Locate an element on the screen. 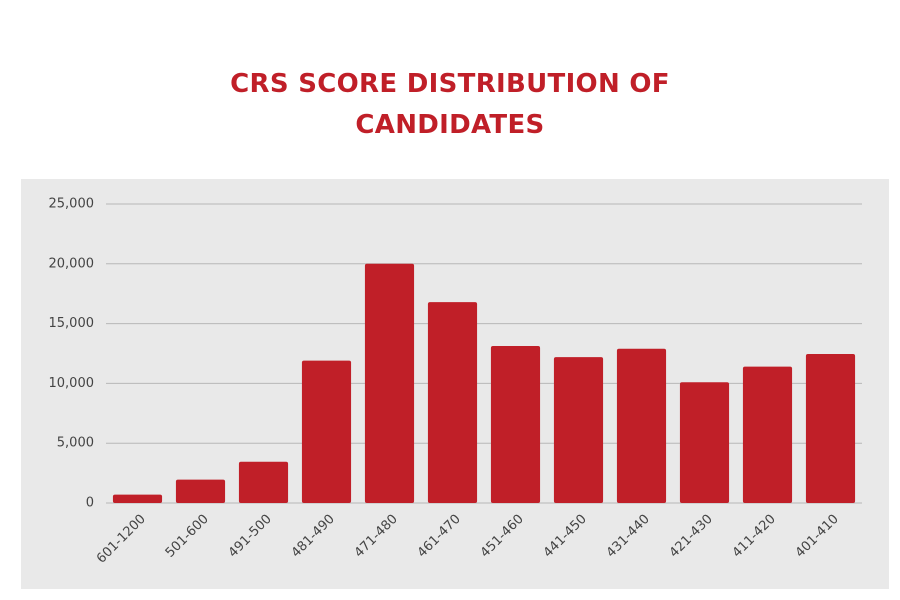 The height and width of the screenshot is (600, 900). y-tick-label: 15,000 is located at coordinates (72, 323).